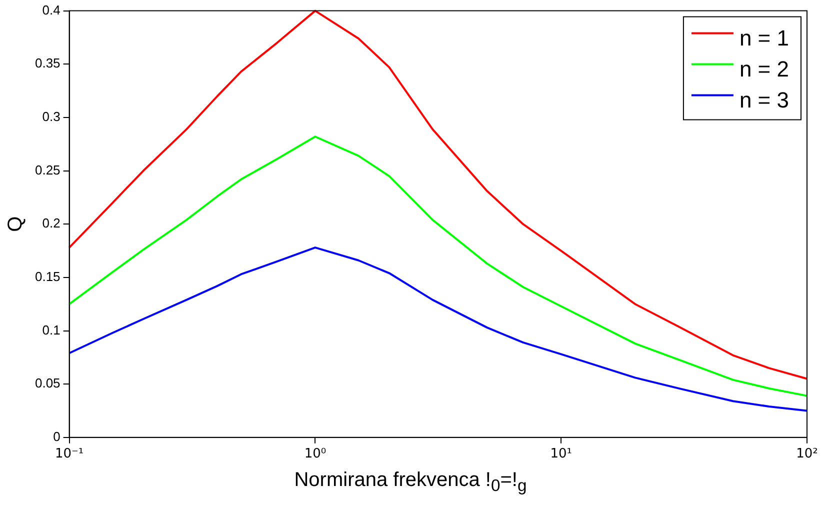  I want to click on y-axis-title: Q, so click(15, 224).